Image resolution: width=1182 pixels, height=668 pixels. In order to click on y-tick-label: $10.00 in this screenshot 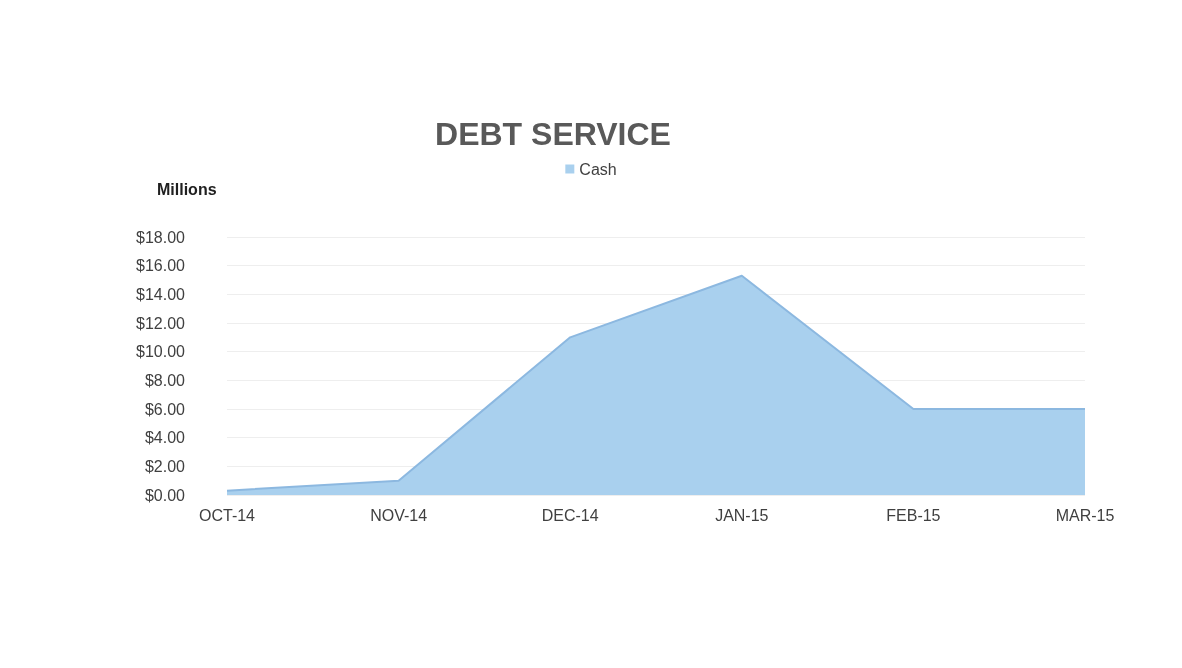, I will do `click(161, 352)`.